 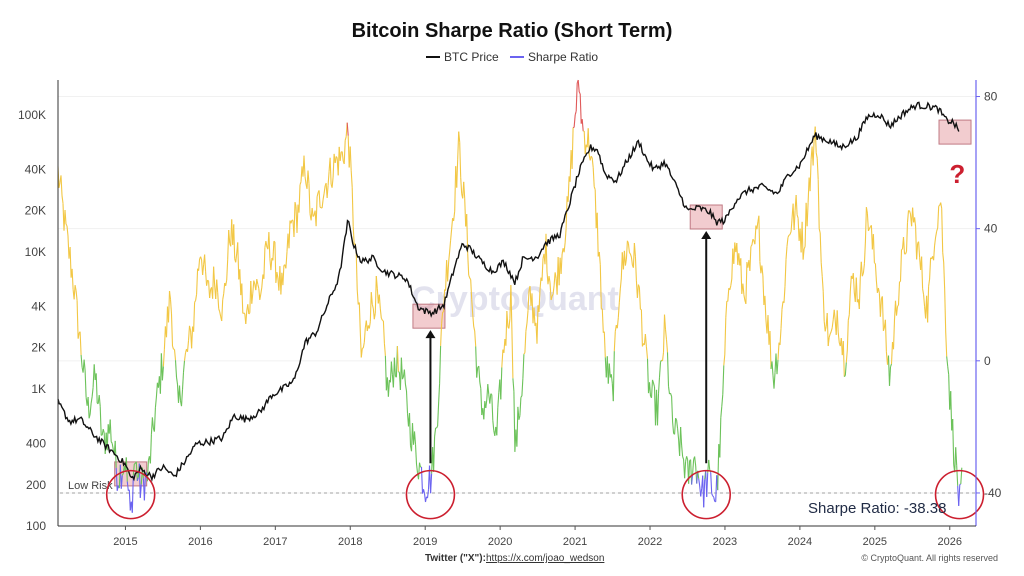 What do you see at coordinates (471, 57) in the screenshot?
I see `legend-label-btc-price: BTC Price` at bounding box center [471, 57].